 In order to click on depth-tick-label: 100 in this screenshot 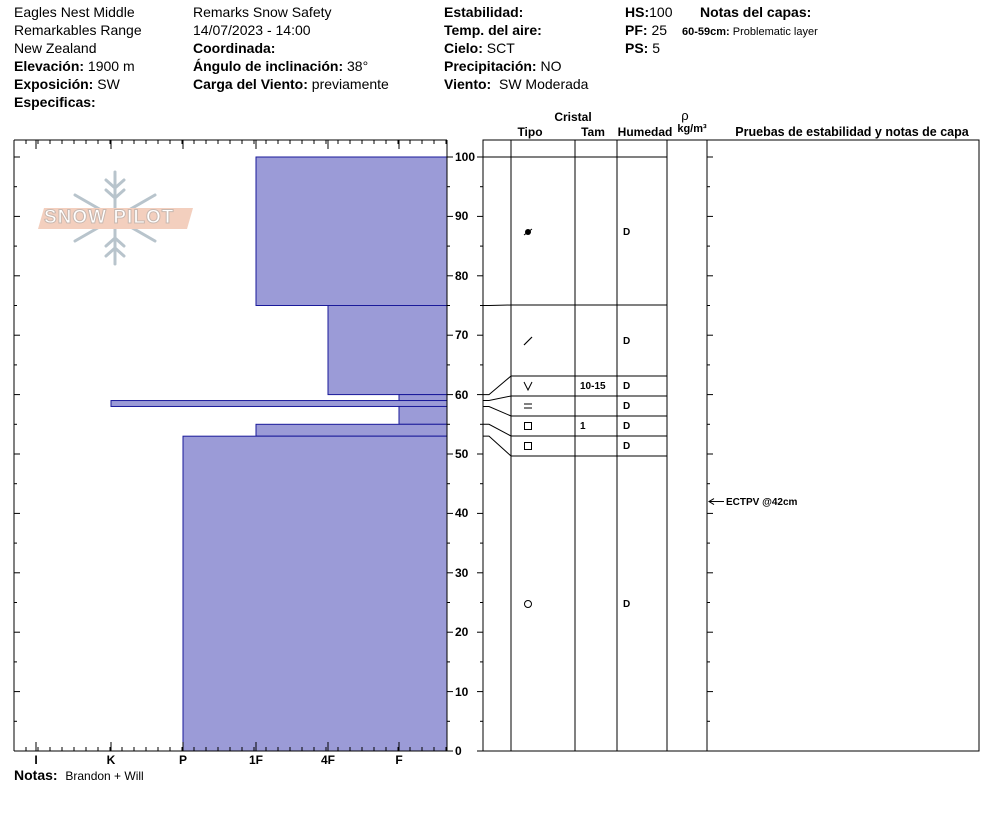, I will do `click(465, 157)`.